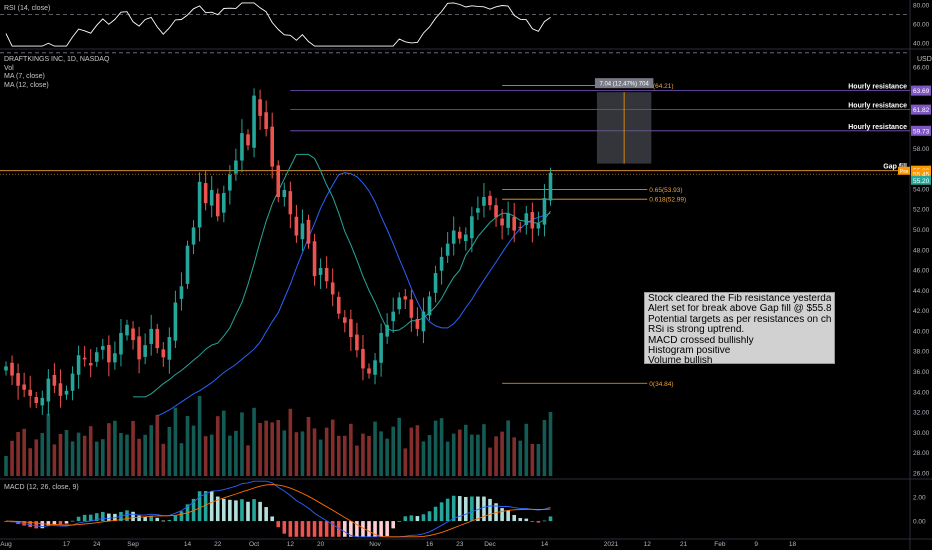  Describe the element at coordinates (921, 44) in the screenshot. I see `rsi-tick-label: 40.00` at that location.